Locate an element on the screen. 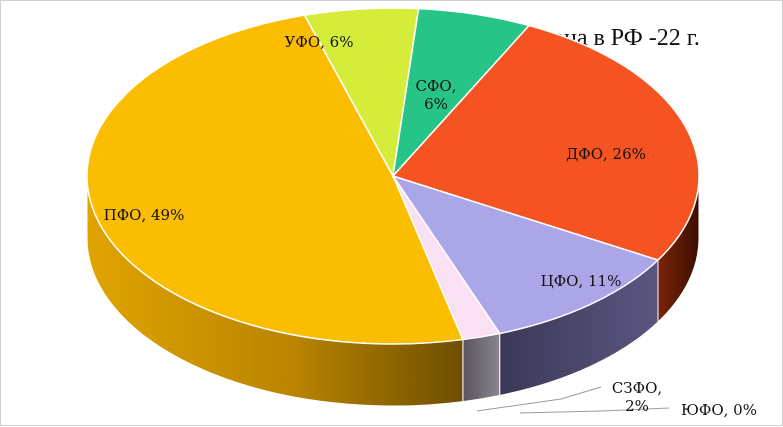 The image size is (783, 427). slice-side-СЗФО is located at coordinates (481, 367).